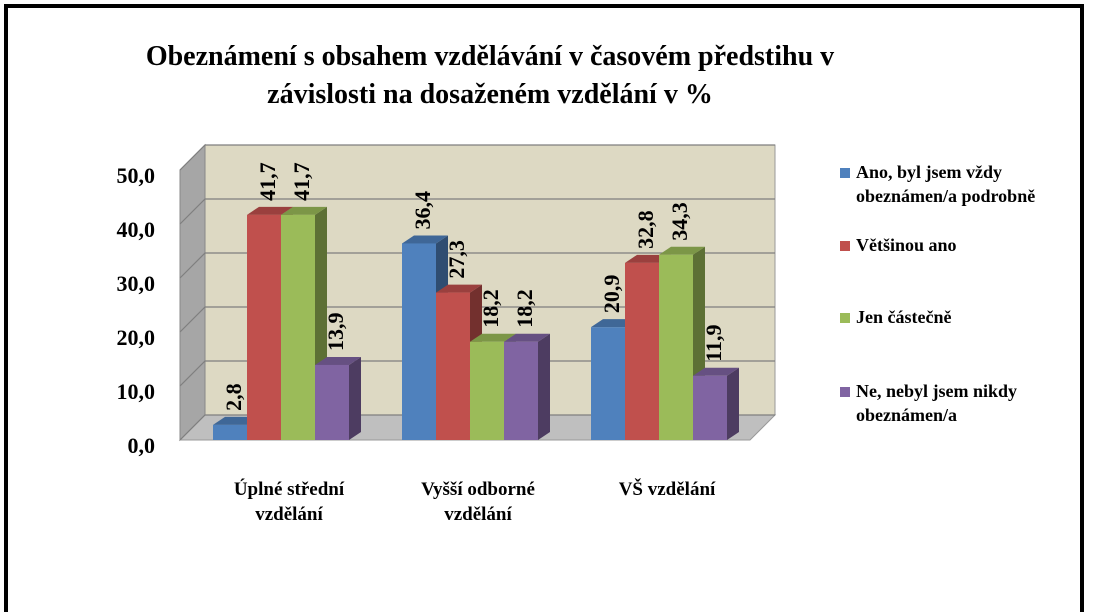 This screenshot has width=1094, height=612. I want to click on y-tick-label: 0,0, so click(142, 445).